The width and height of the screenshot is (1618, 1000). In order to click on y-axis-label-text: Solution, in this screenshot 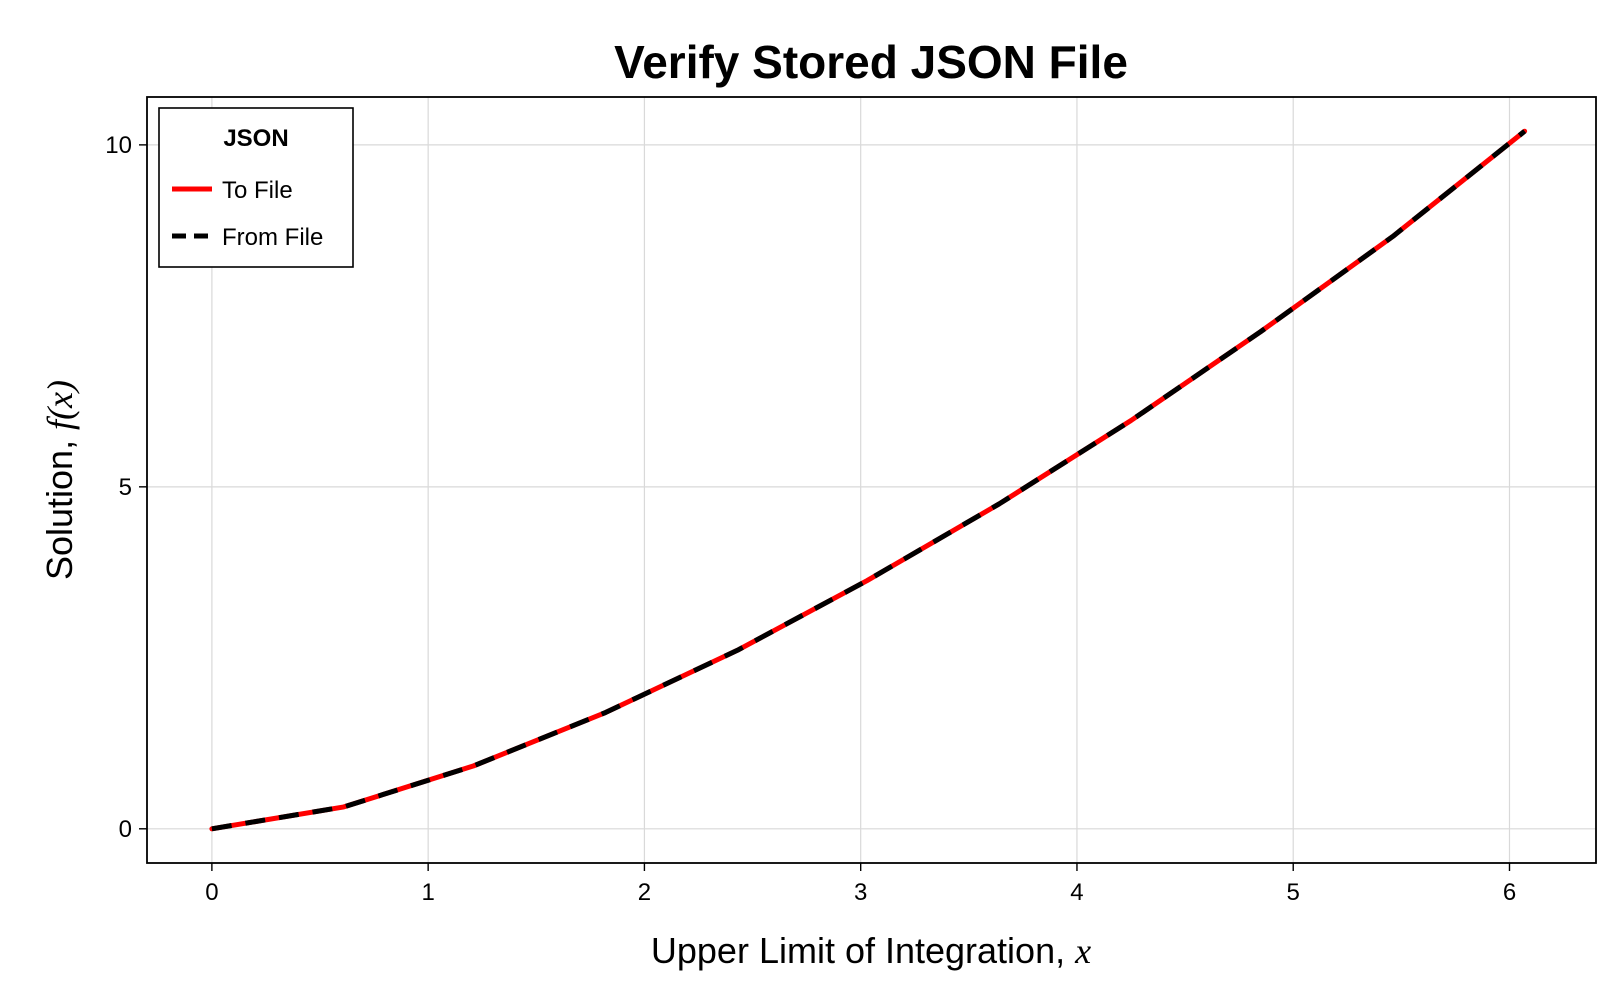, I will do `click(59, 505)`.